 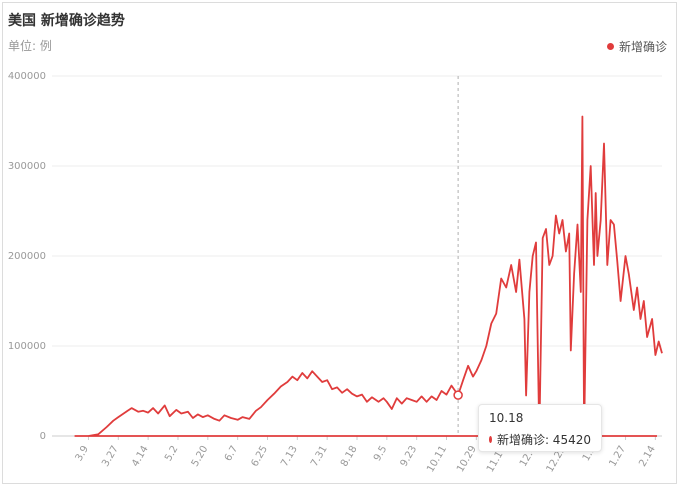 I want to click on tooltip-date: 10.18, so click(x=506, y=418).